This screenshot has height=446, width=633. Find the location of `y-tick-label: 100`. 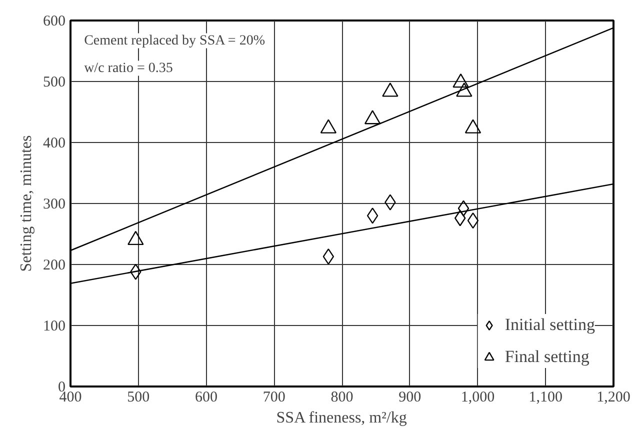

y-tick-label: 100 is located at coordinates (54, 326).